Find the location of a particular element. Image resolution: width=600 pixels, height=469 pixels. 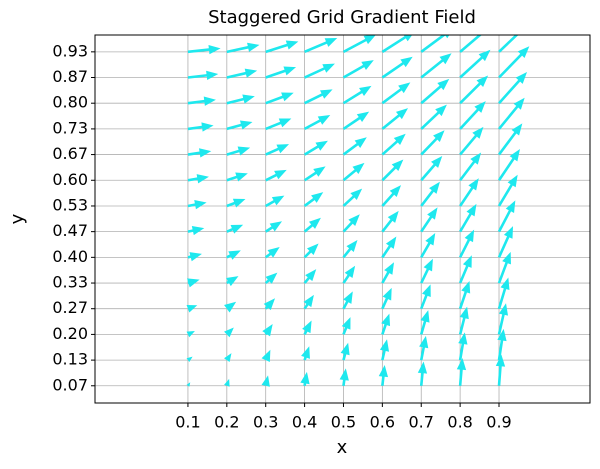

y-tick-label: 0.87 is located at coordinates (70, 76).